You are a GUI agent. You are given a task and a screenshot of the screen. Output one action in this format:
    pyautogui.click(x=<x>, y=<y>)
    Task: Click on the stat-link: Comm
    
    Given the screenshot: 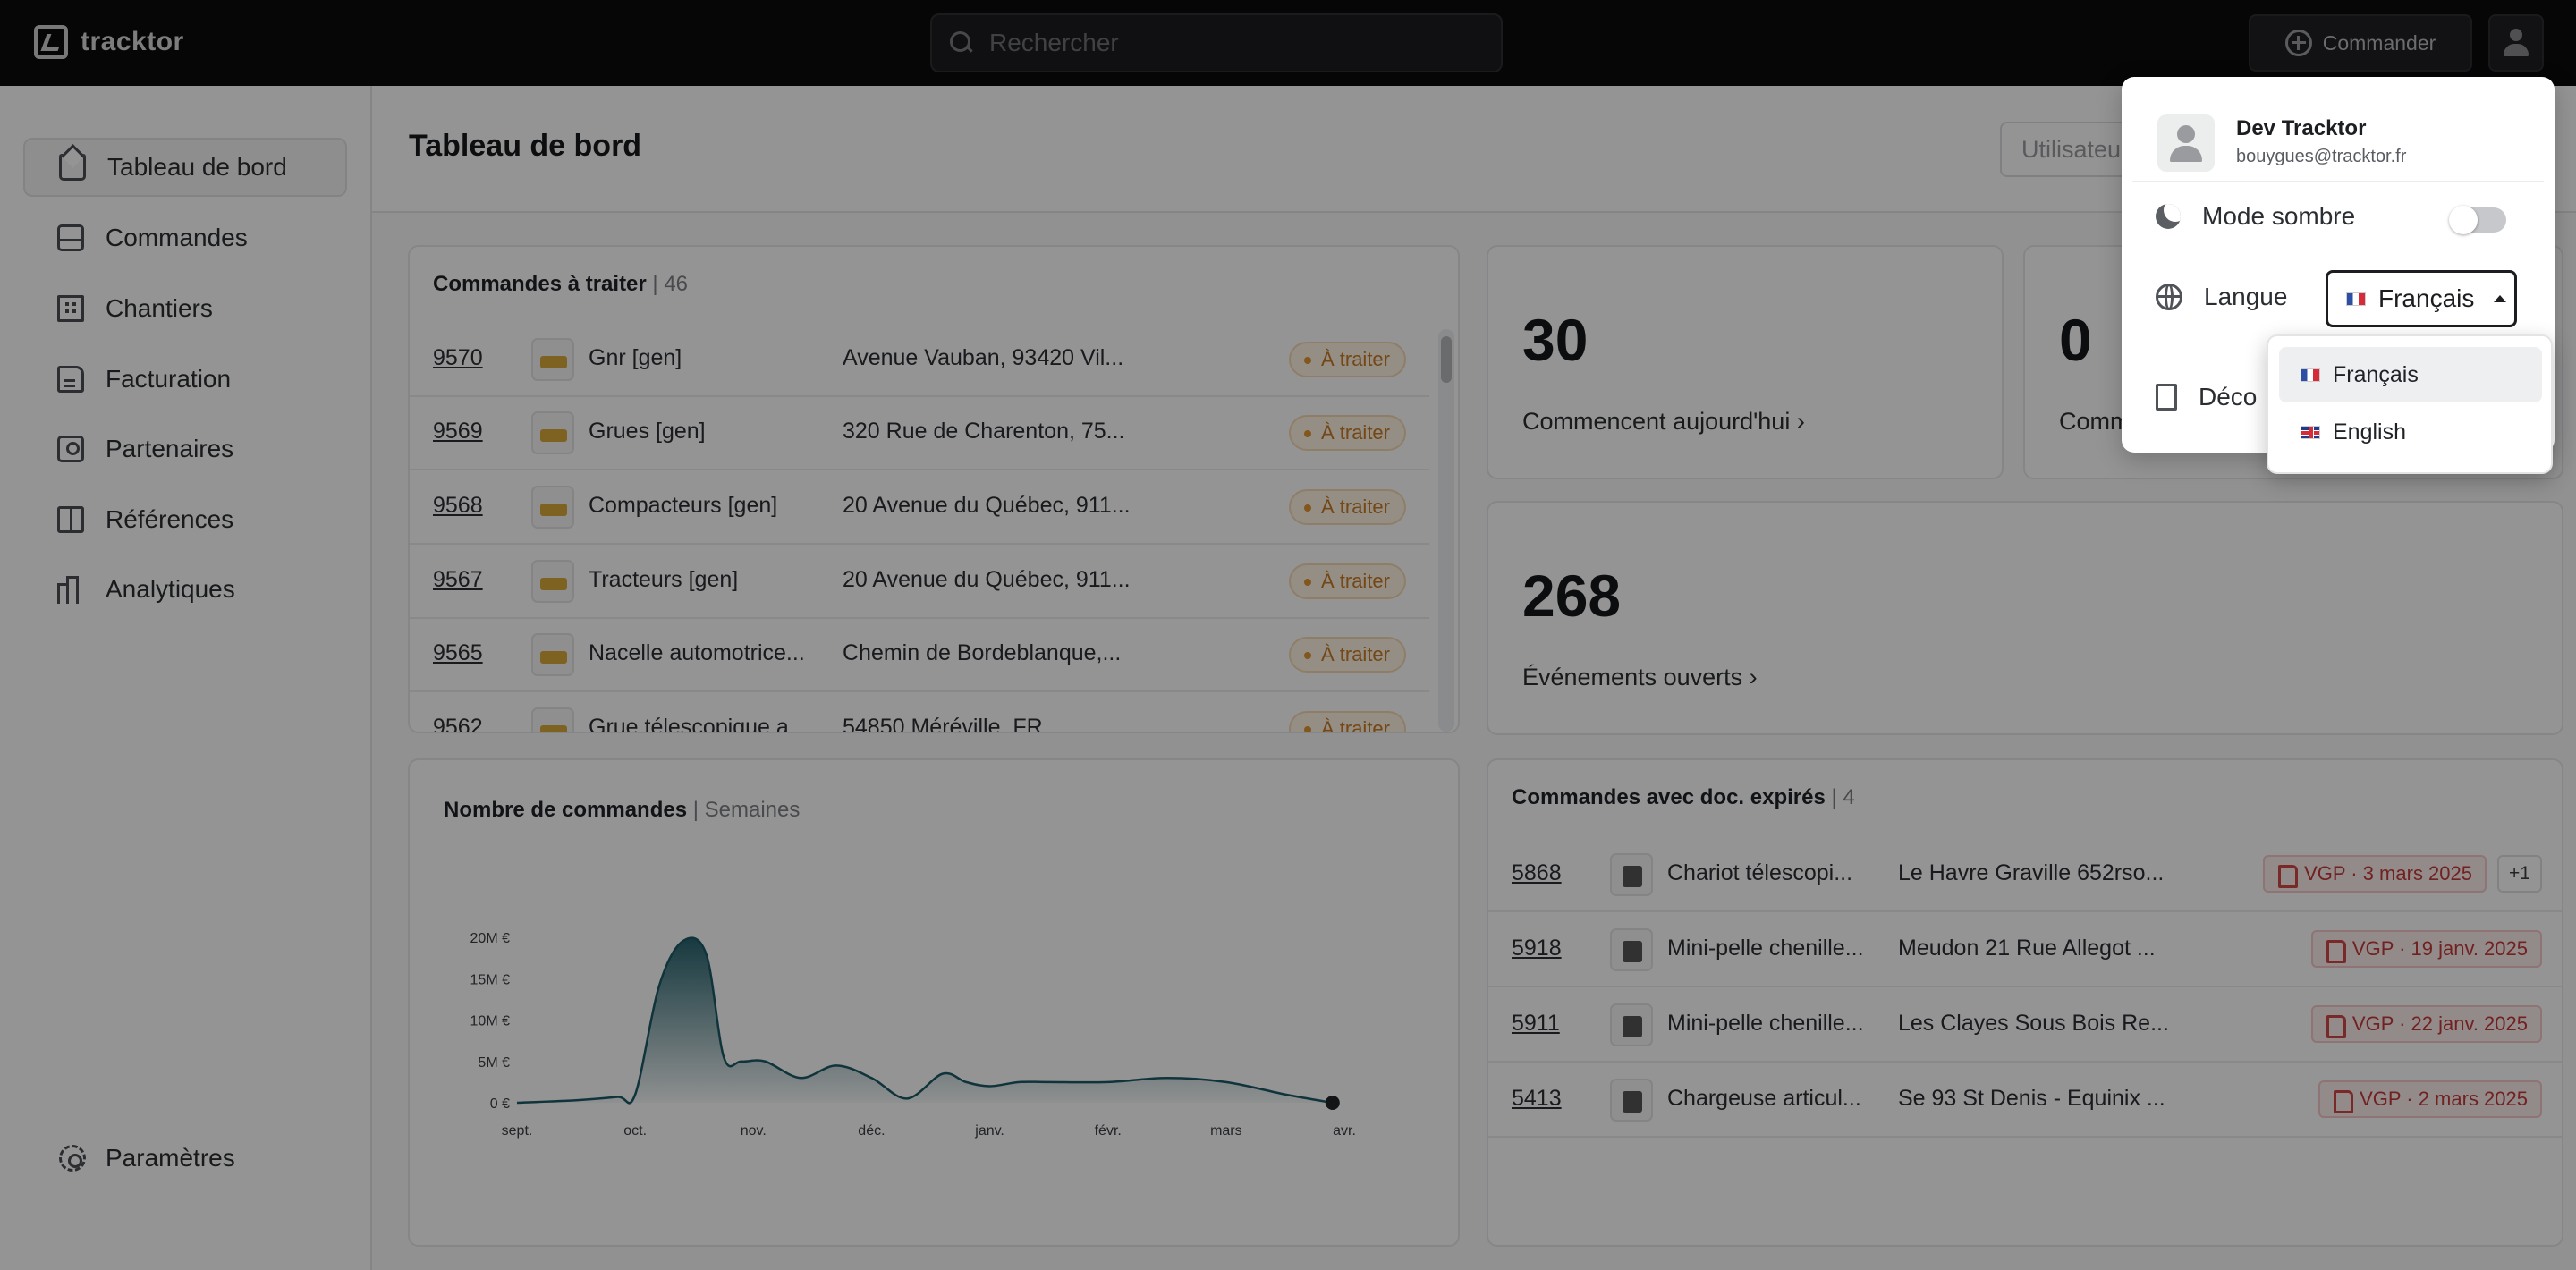 What is the action you would take?
    pyautogui.click(x=2095, y=421)
    